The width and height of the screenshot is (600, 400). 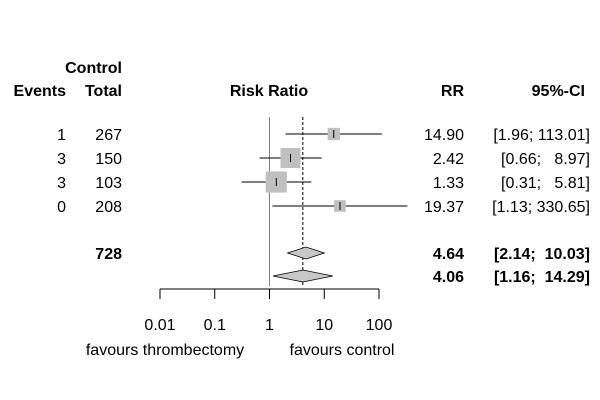 What do you see at coordinates (61, 183) in the screenshot?
I see `study-events-3: 3` at bounding box center [61, 183].